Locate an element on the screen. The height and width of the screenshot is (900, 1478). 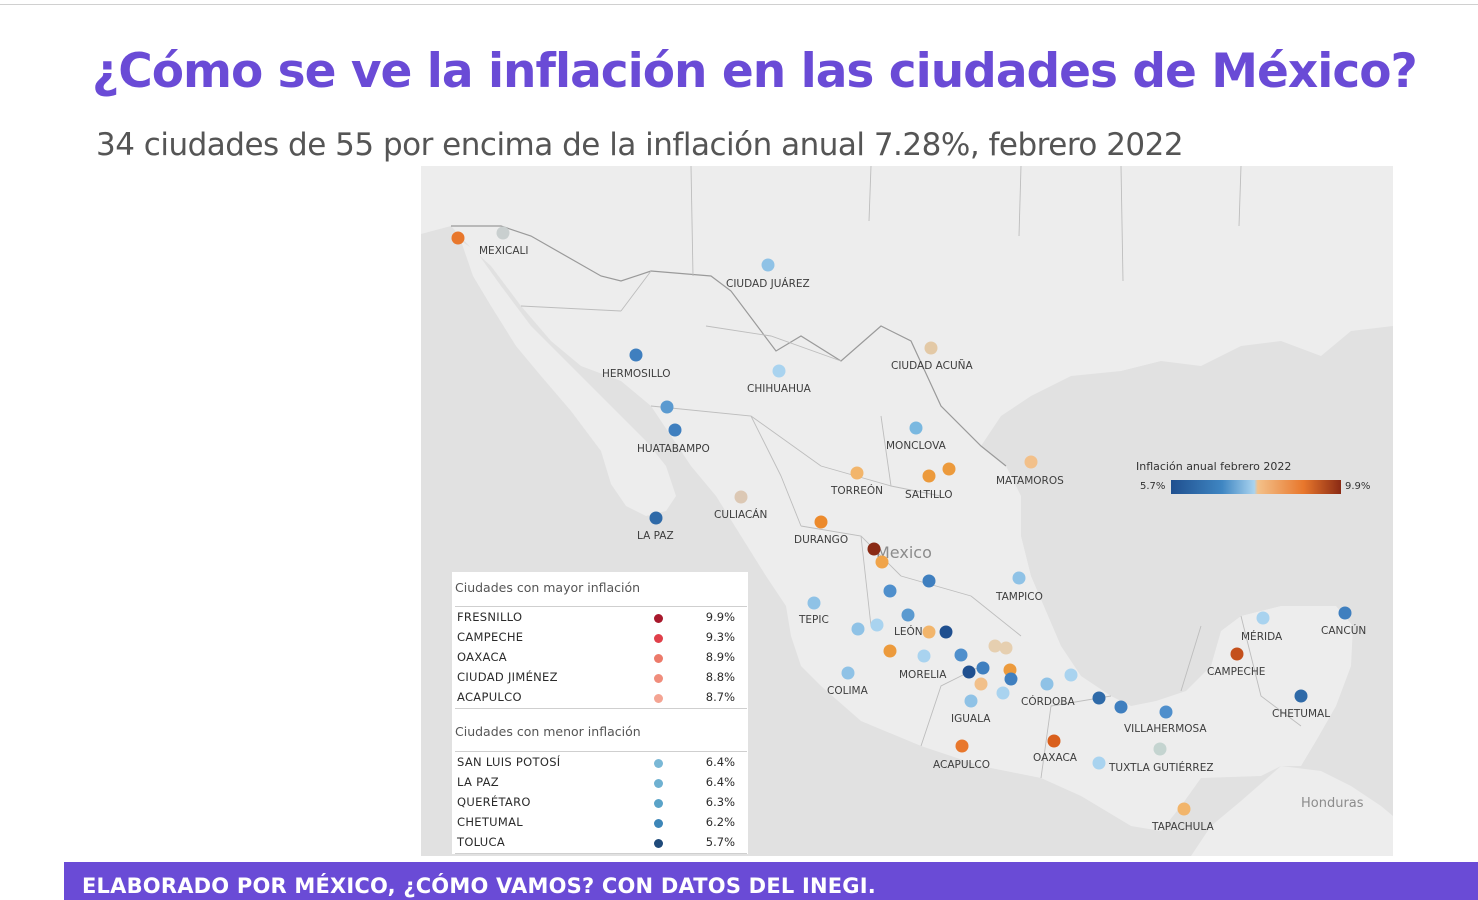
us-mexico-border is located at coordinates (729, 346).